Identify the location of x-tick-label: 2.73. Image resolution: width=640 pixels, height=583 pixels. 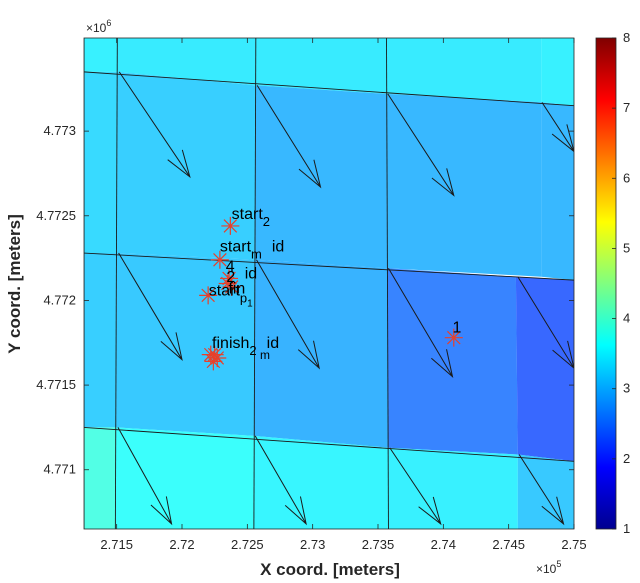
(312, 544).